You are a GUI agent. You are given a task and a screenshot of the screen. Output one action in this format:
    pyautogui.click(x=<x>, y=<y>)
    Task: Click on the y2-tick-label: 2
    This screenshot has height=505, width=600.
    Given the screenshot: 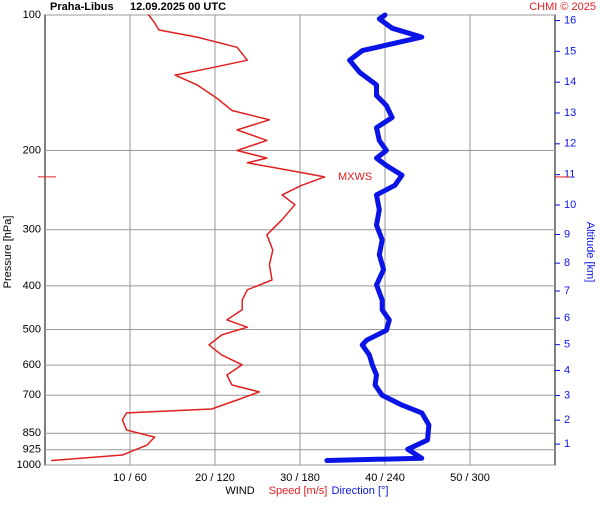 What is the action you would take?
    pyautogui.click(x=567, y=420)
    